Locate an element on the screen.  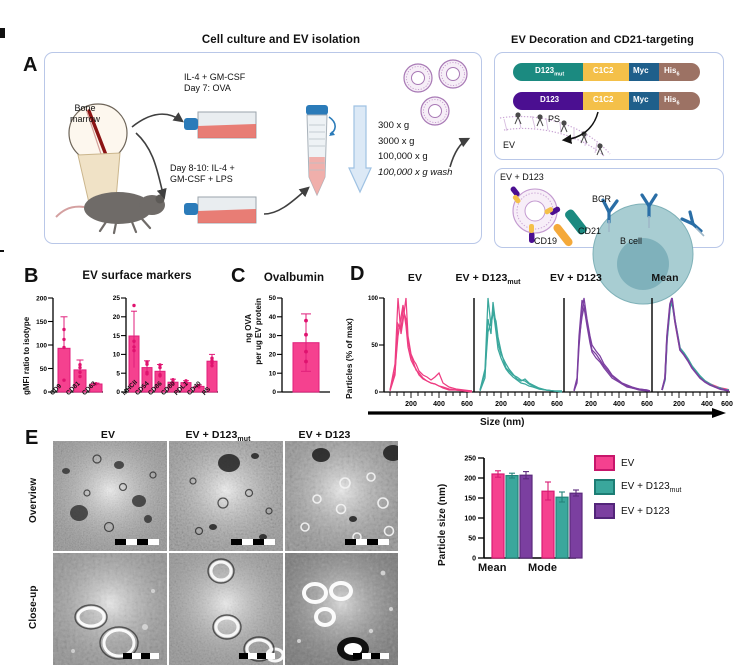
scale-bars is located at coordinates (252, 599).